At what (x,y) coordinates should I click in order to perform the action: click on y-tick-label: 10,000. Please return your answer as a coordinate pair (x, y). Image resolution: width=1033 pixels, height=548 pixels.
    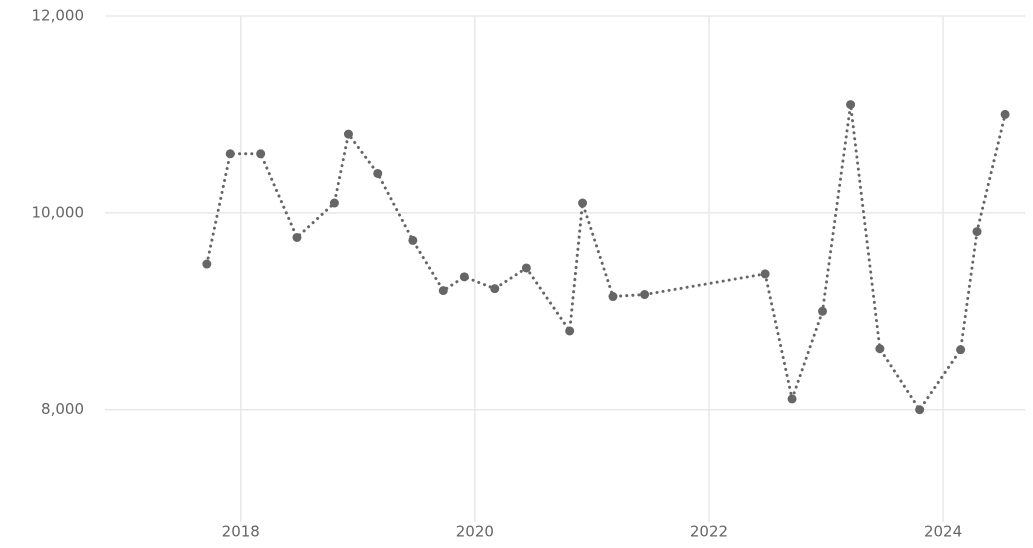
    Looking at the image, I should click on (58, 212).